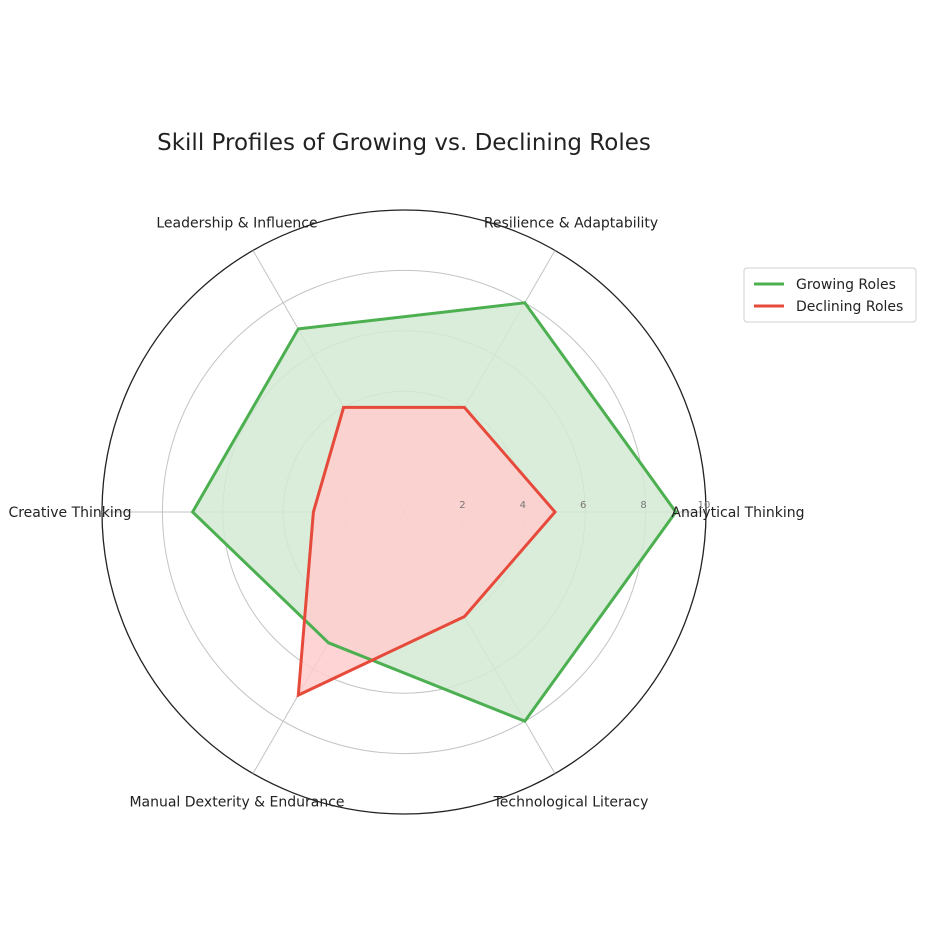 The width and height of the screenshot is (936, 936). I want to click on radial-tick-labels: 2 4 6 8 10, so click(584, 505).